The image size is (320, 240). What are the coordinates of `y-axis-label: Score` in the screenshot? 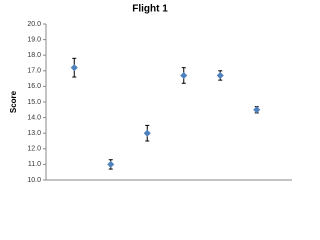 It's located at (13, 101).